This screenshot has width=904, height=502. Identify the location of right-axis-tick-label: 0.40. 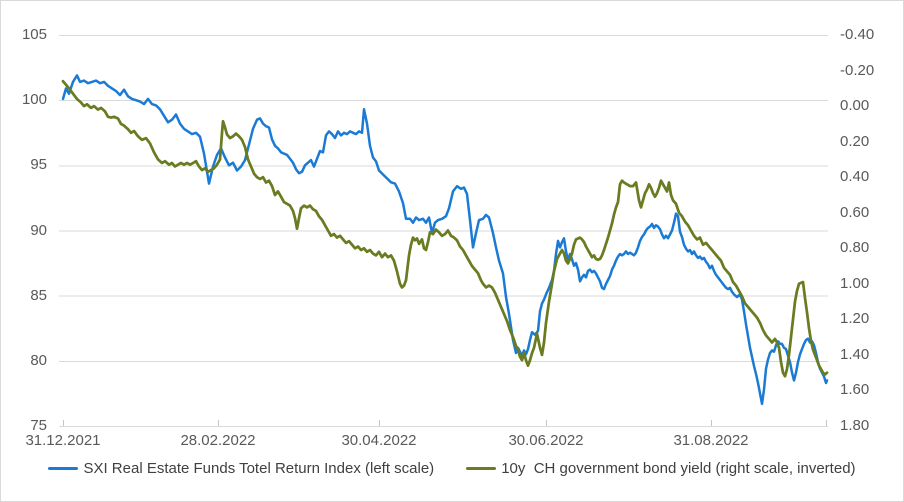
(855, 177).